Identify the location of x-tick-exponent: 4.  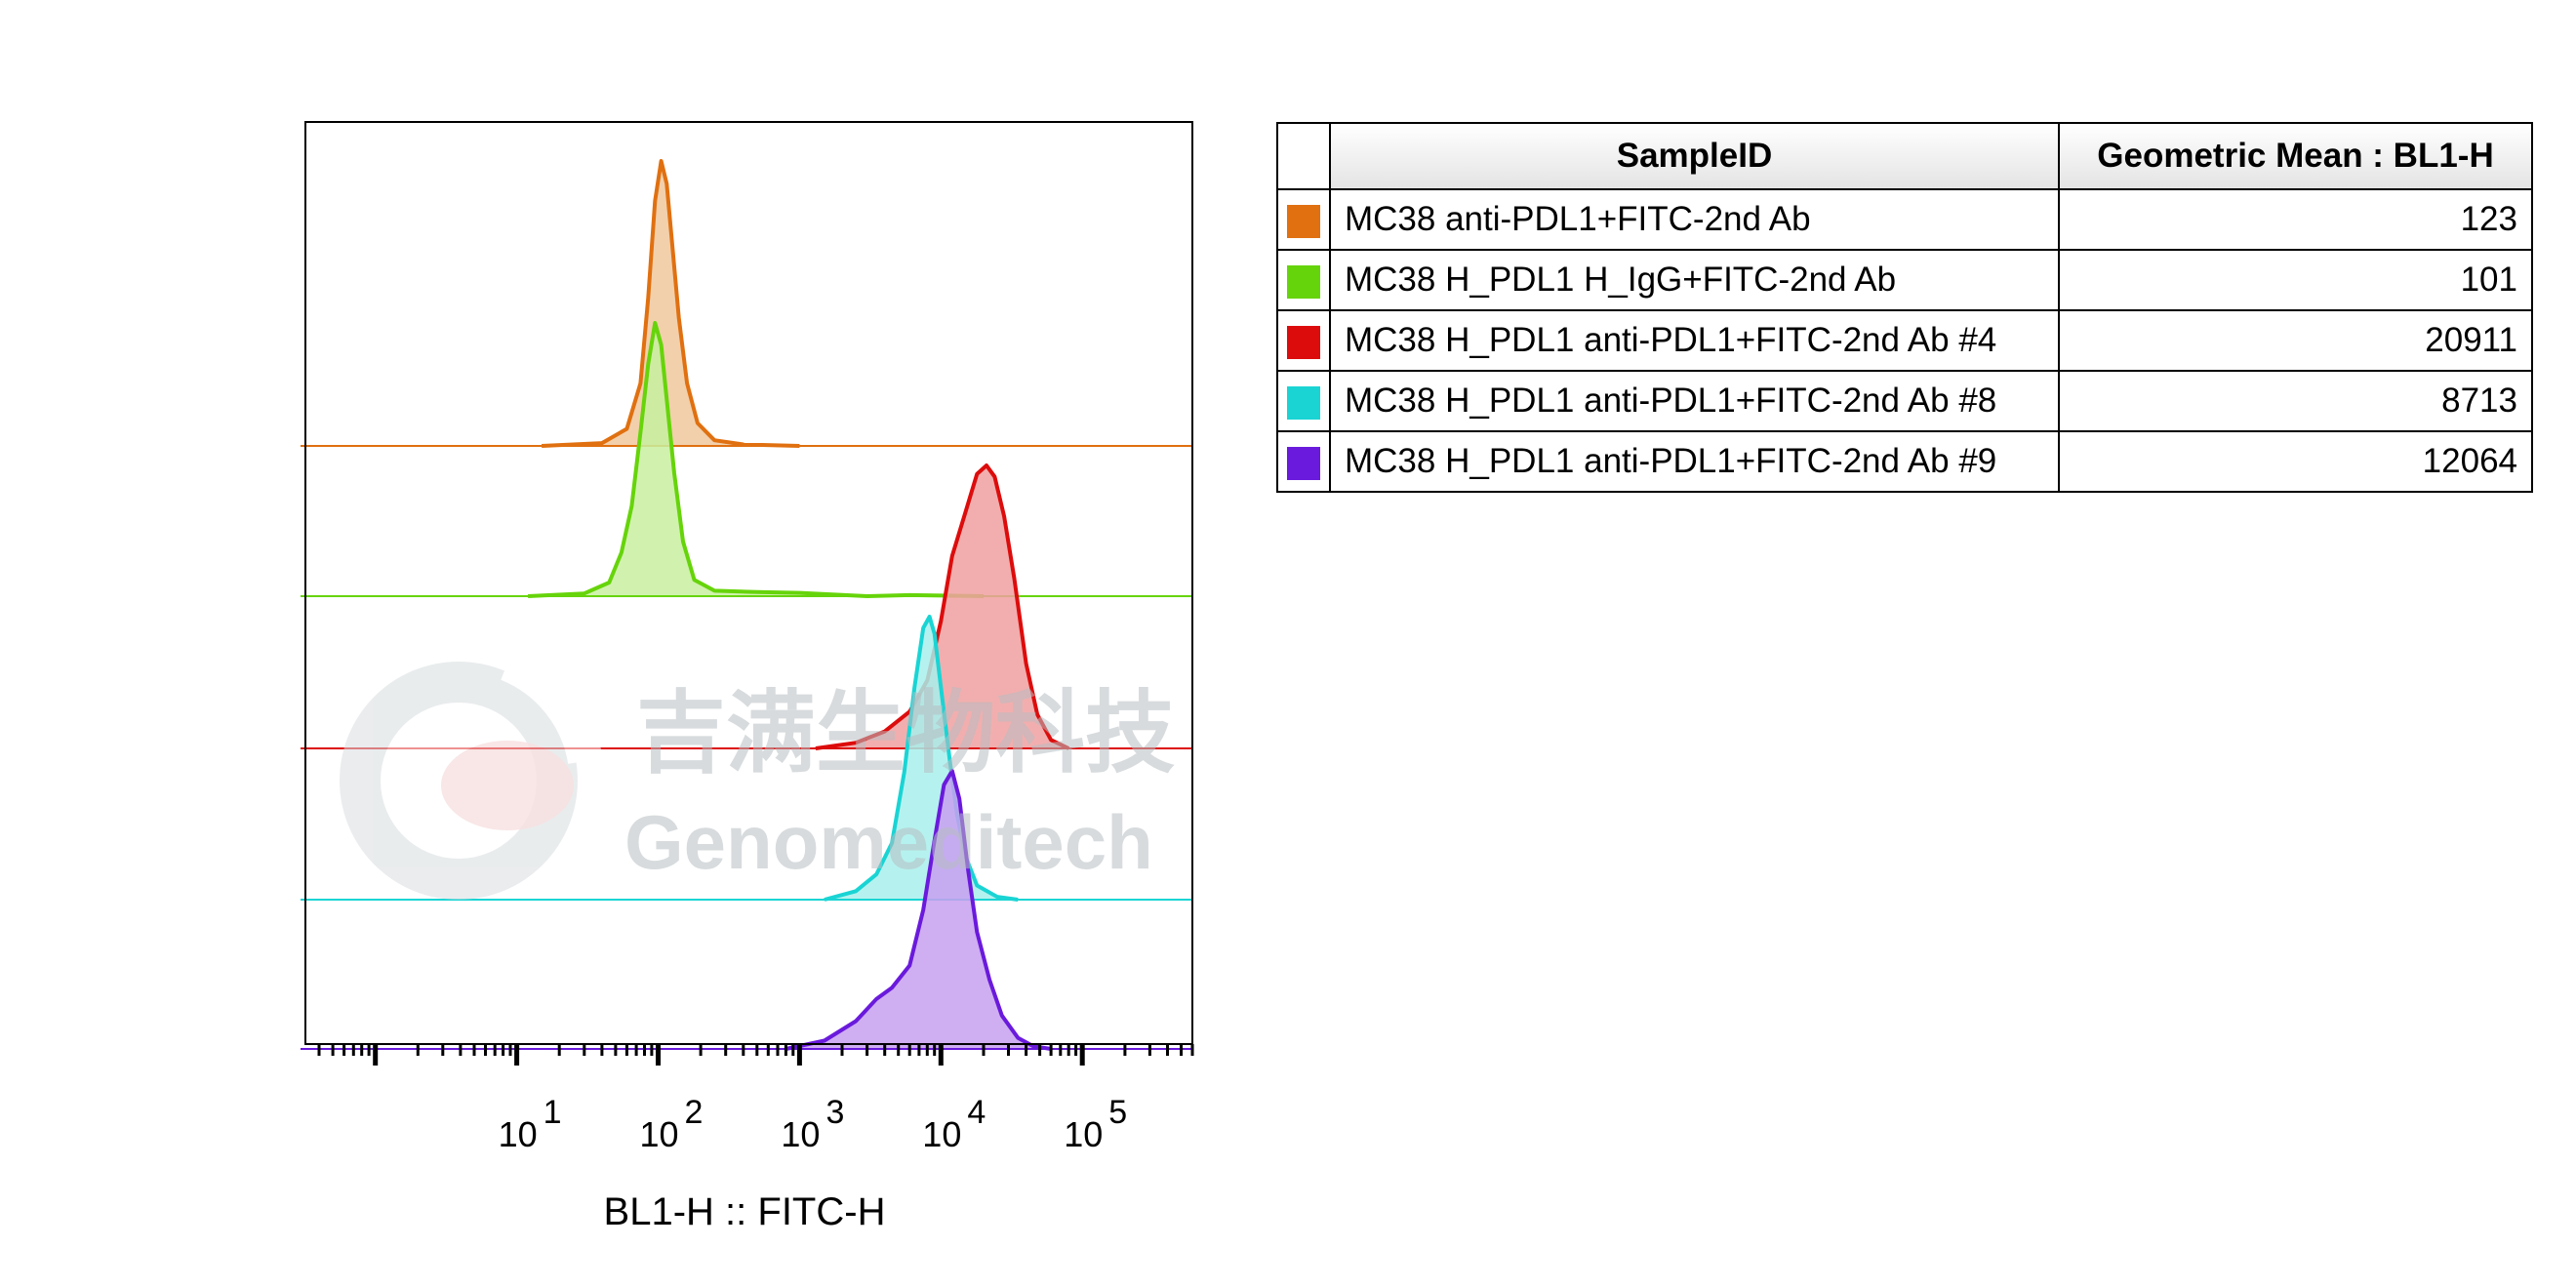
(976, 1112).